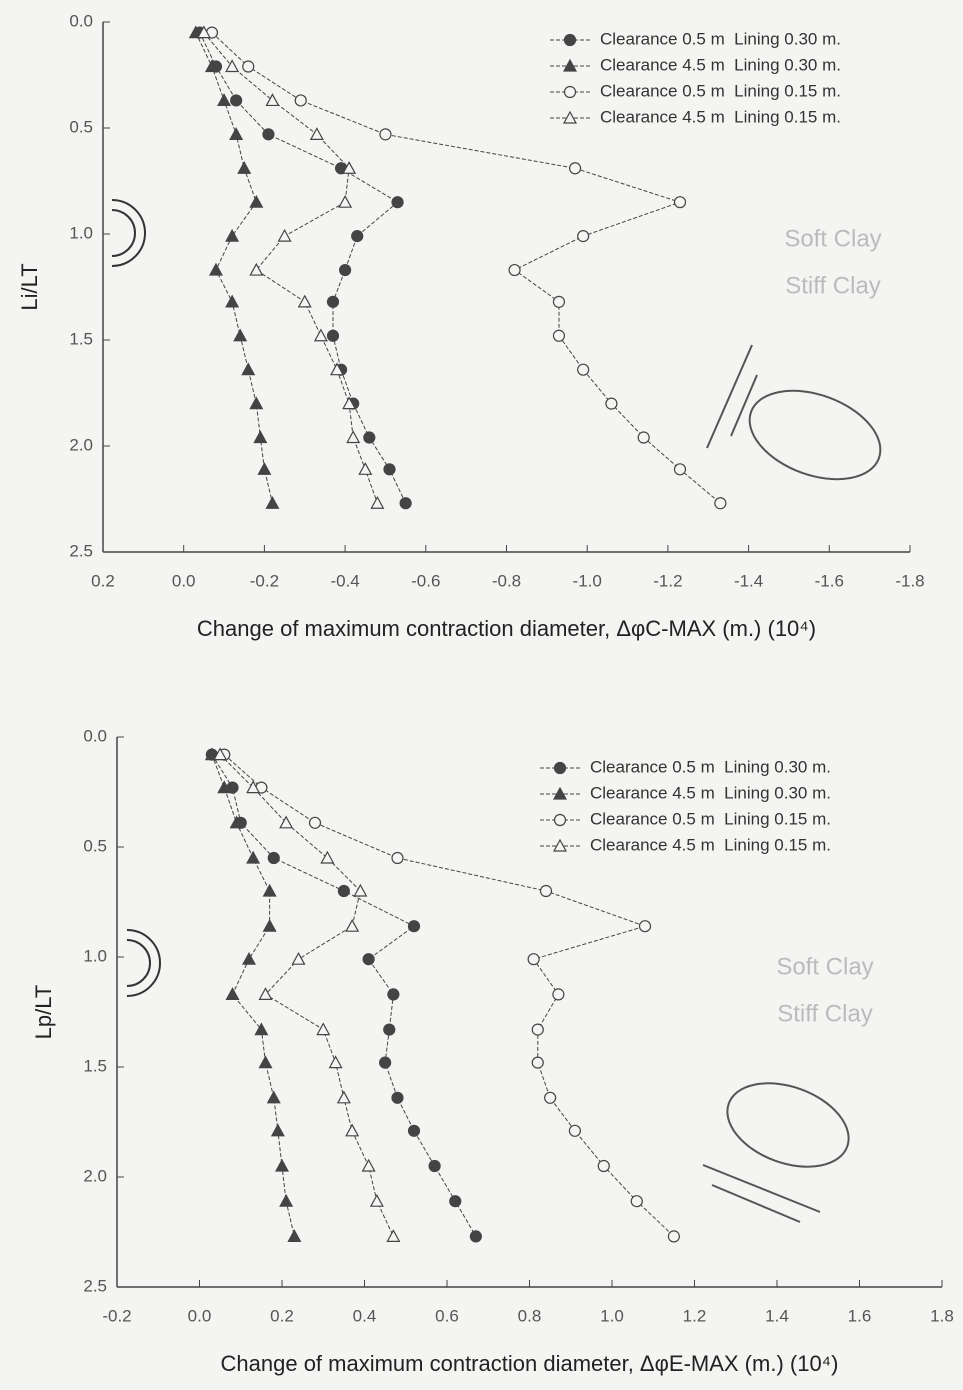  Describe the element at coordinates (695, 1315) in the screenshot. I see `x-tick-label: 1.2` at that location.